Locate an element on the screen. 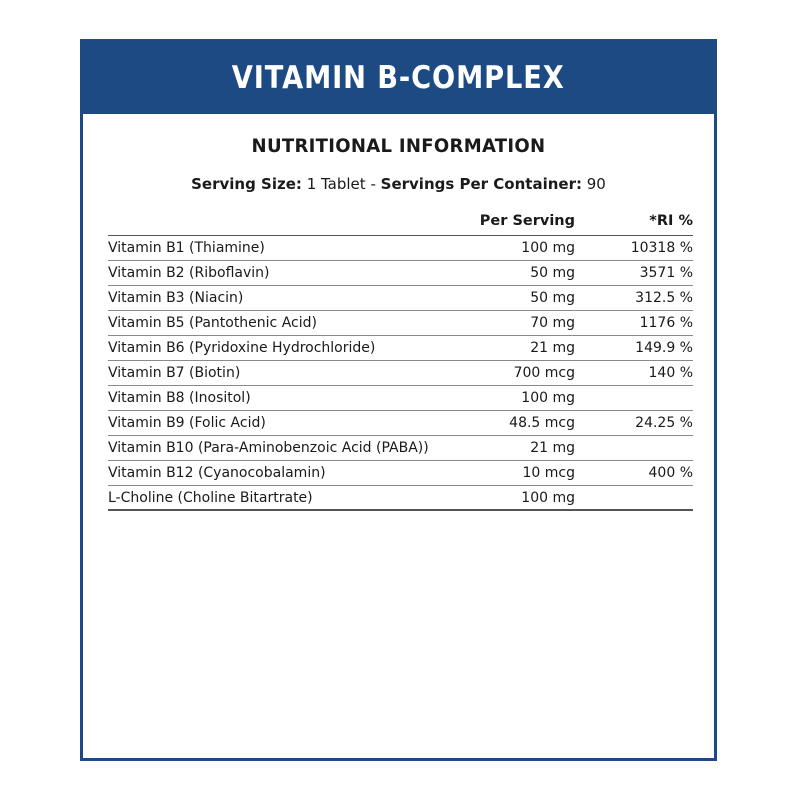 This screenshot has height=800, width=800. per-serving-value: 48.5 mcg is located at coordinates (542, 423).